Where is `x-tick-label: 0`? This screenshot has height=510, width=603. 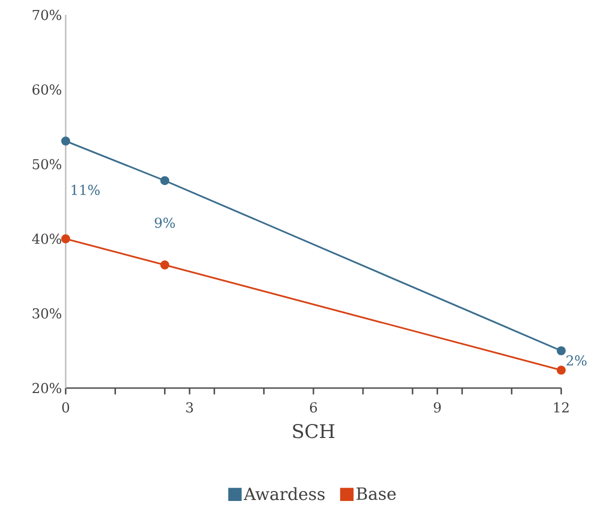
x-tick-label: 0 is located at coordinates (66, 407).